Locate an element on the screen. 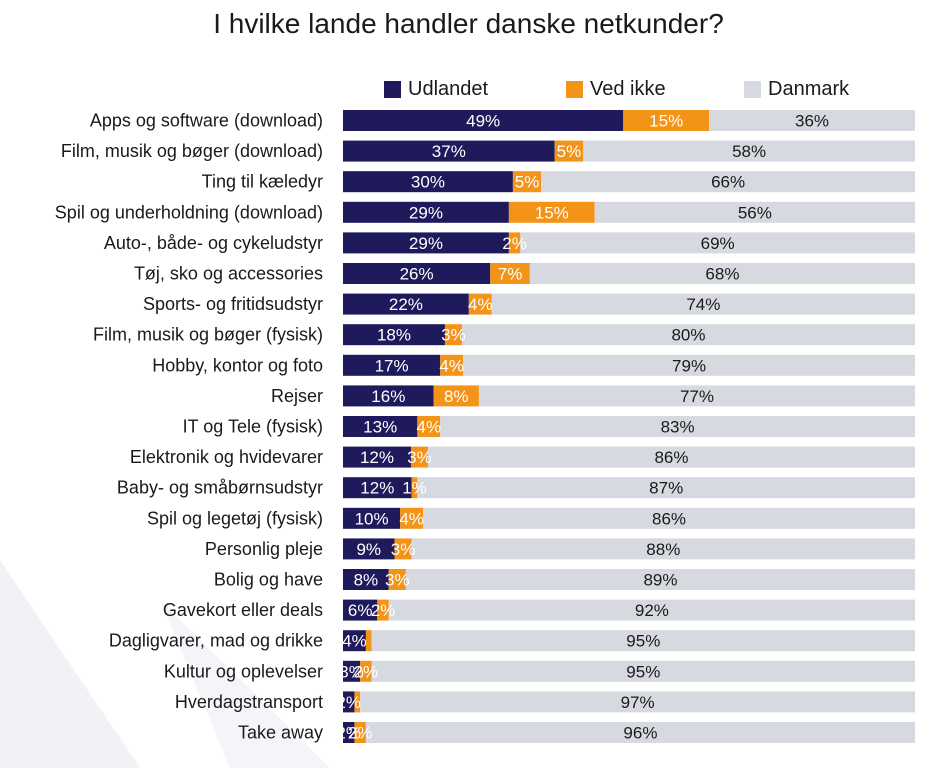 This screenshot has width=937, height=768. bar-row: Film, musik og bøger (download) 37% 5% 58% is located at coordinates (488, 151).